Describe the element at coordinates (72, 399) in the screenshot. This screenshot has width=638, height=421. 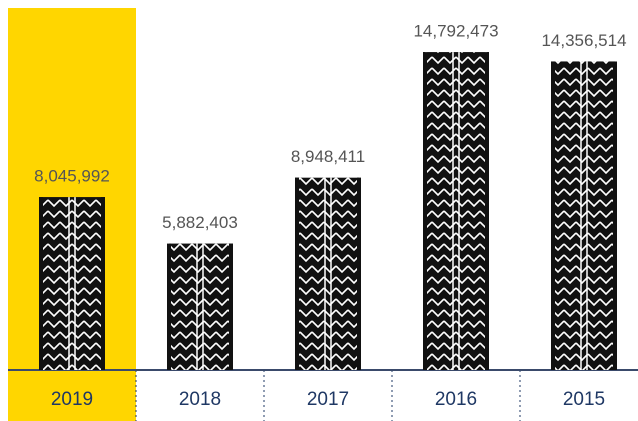
I see `x-tick-label: 2019` at that location.